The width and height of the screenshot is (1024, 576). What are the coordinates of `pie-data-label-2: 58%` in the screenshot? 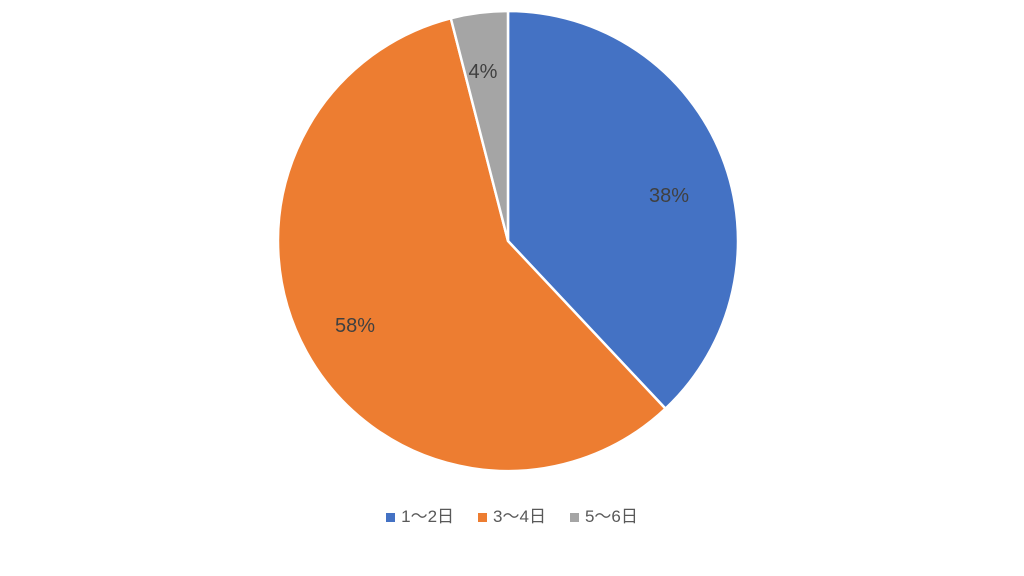 It's located at (355, 326).